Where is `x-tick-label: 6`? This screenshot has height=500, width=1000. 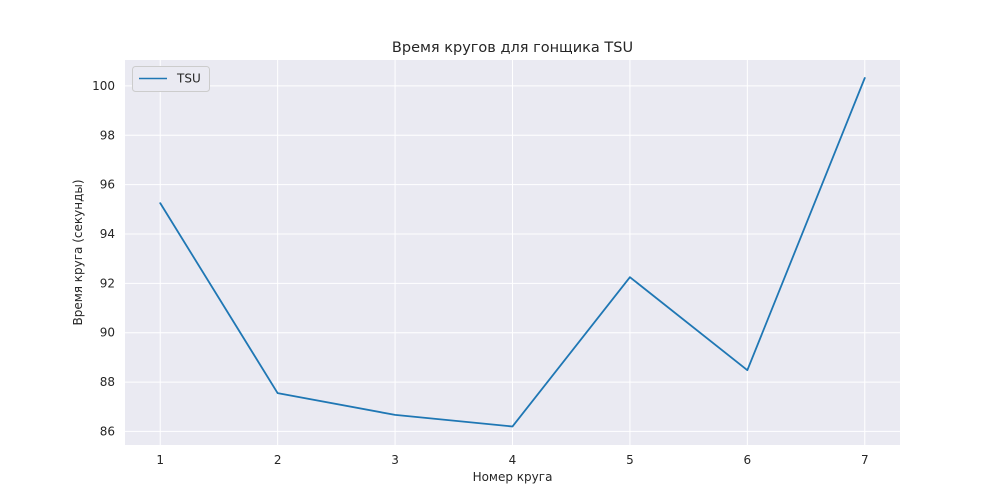
x-tick-label: 6 is located at coordinates (748, 460).